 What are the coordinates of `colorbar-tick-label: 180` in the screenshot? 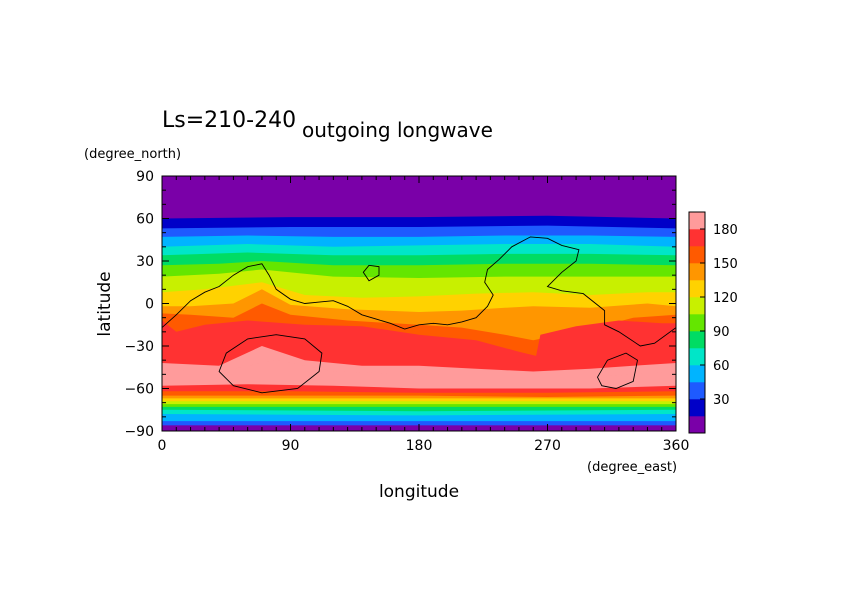 It's located at (725, 230).